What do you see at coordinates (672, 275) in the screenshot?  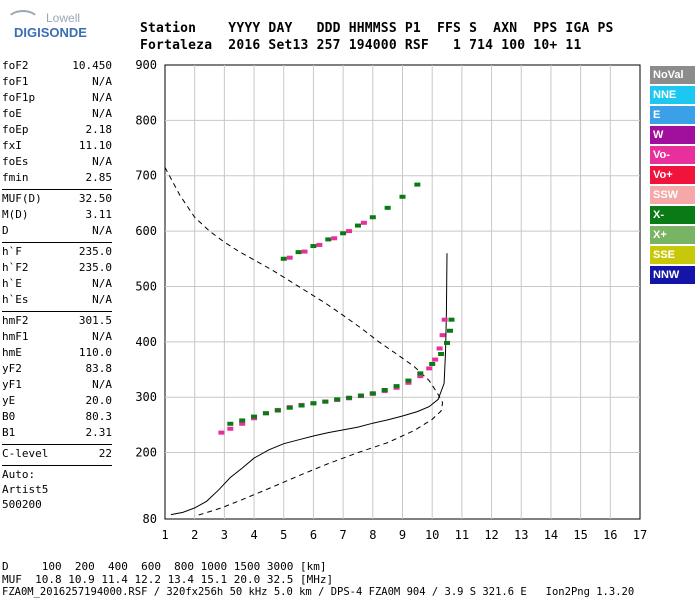 I see `legend-item: NNW` at bounding box center [672, 275].